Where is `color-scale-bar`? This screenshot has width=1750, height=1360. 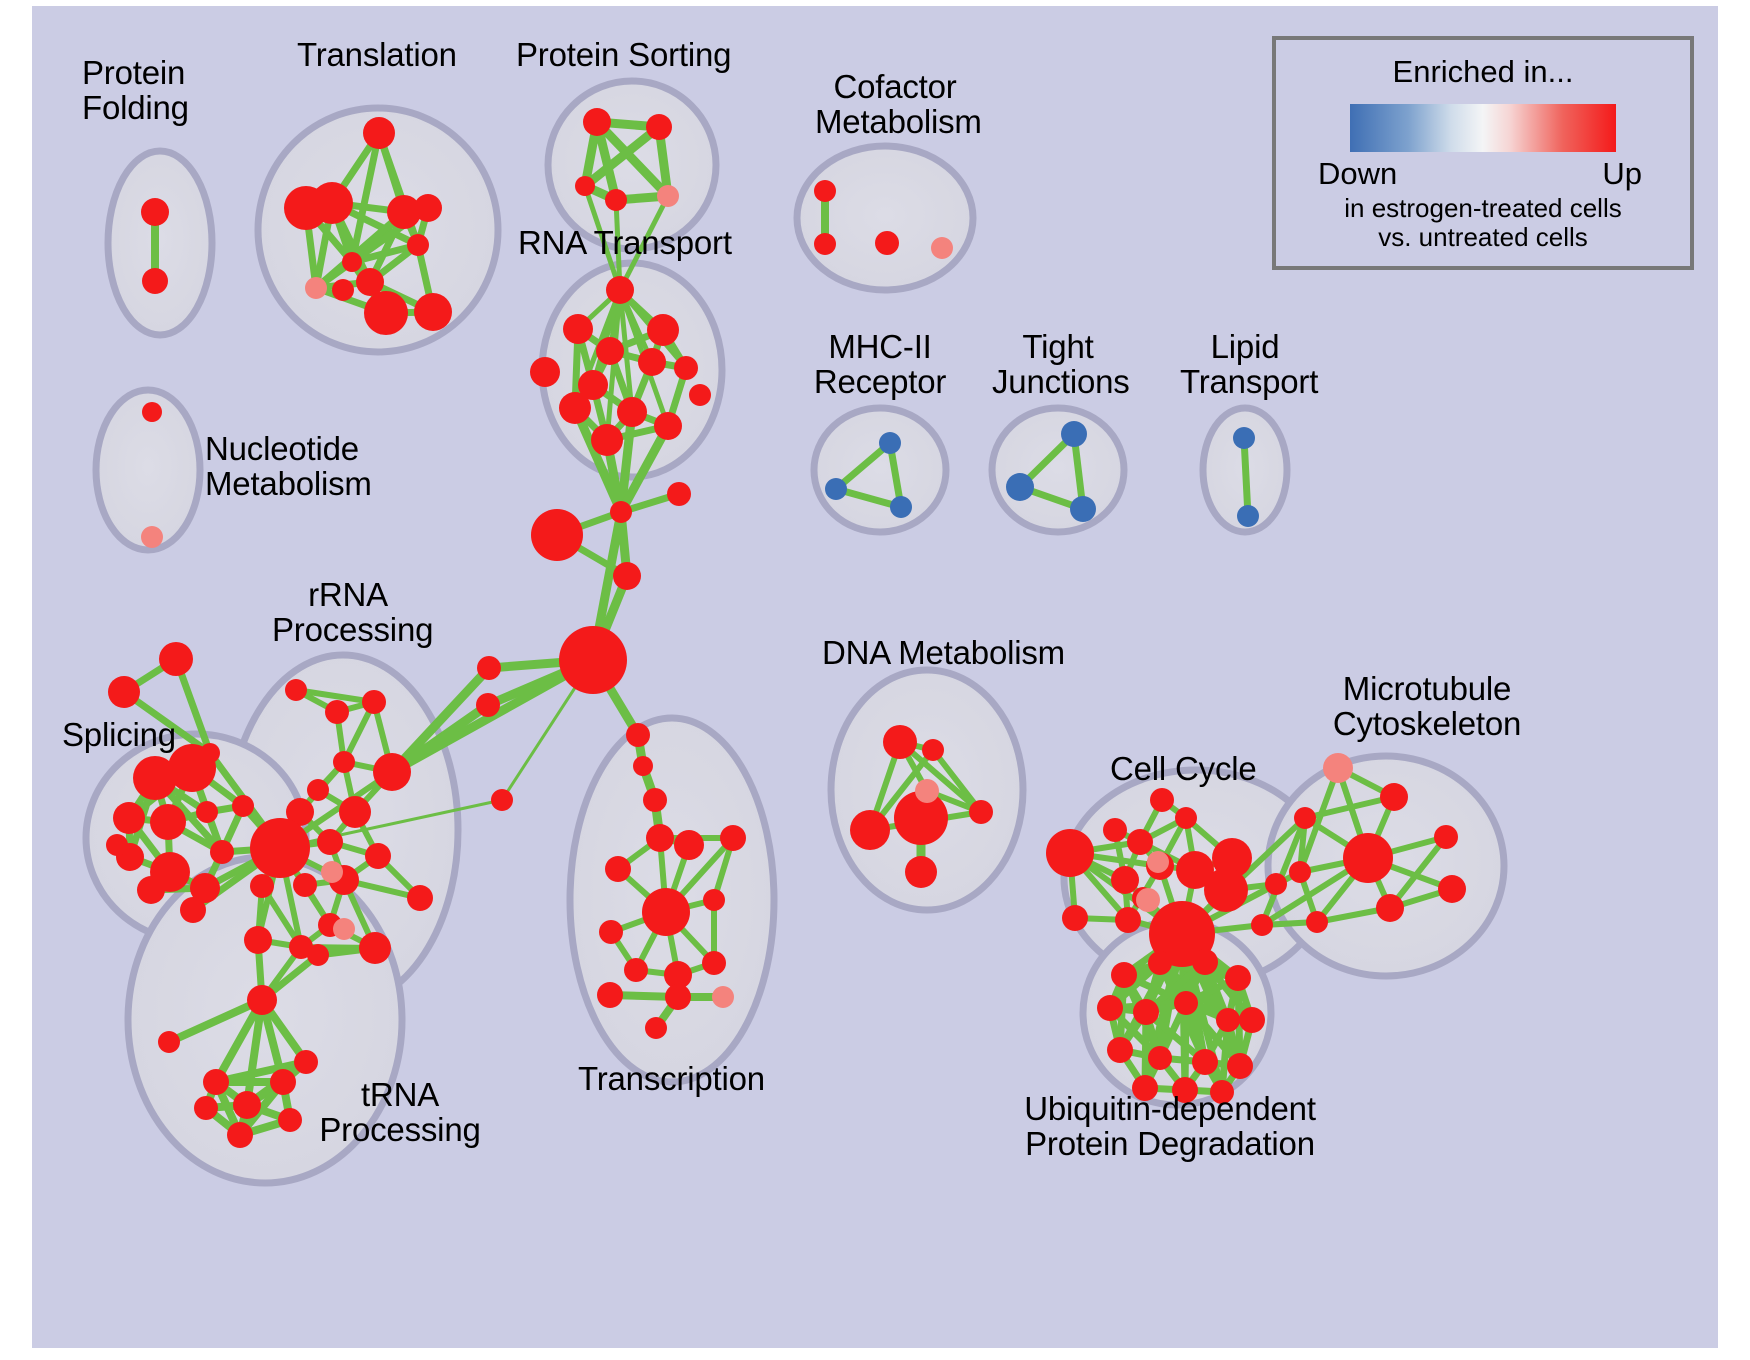
color-scale-bar is located at coordinates (1483, 128).